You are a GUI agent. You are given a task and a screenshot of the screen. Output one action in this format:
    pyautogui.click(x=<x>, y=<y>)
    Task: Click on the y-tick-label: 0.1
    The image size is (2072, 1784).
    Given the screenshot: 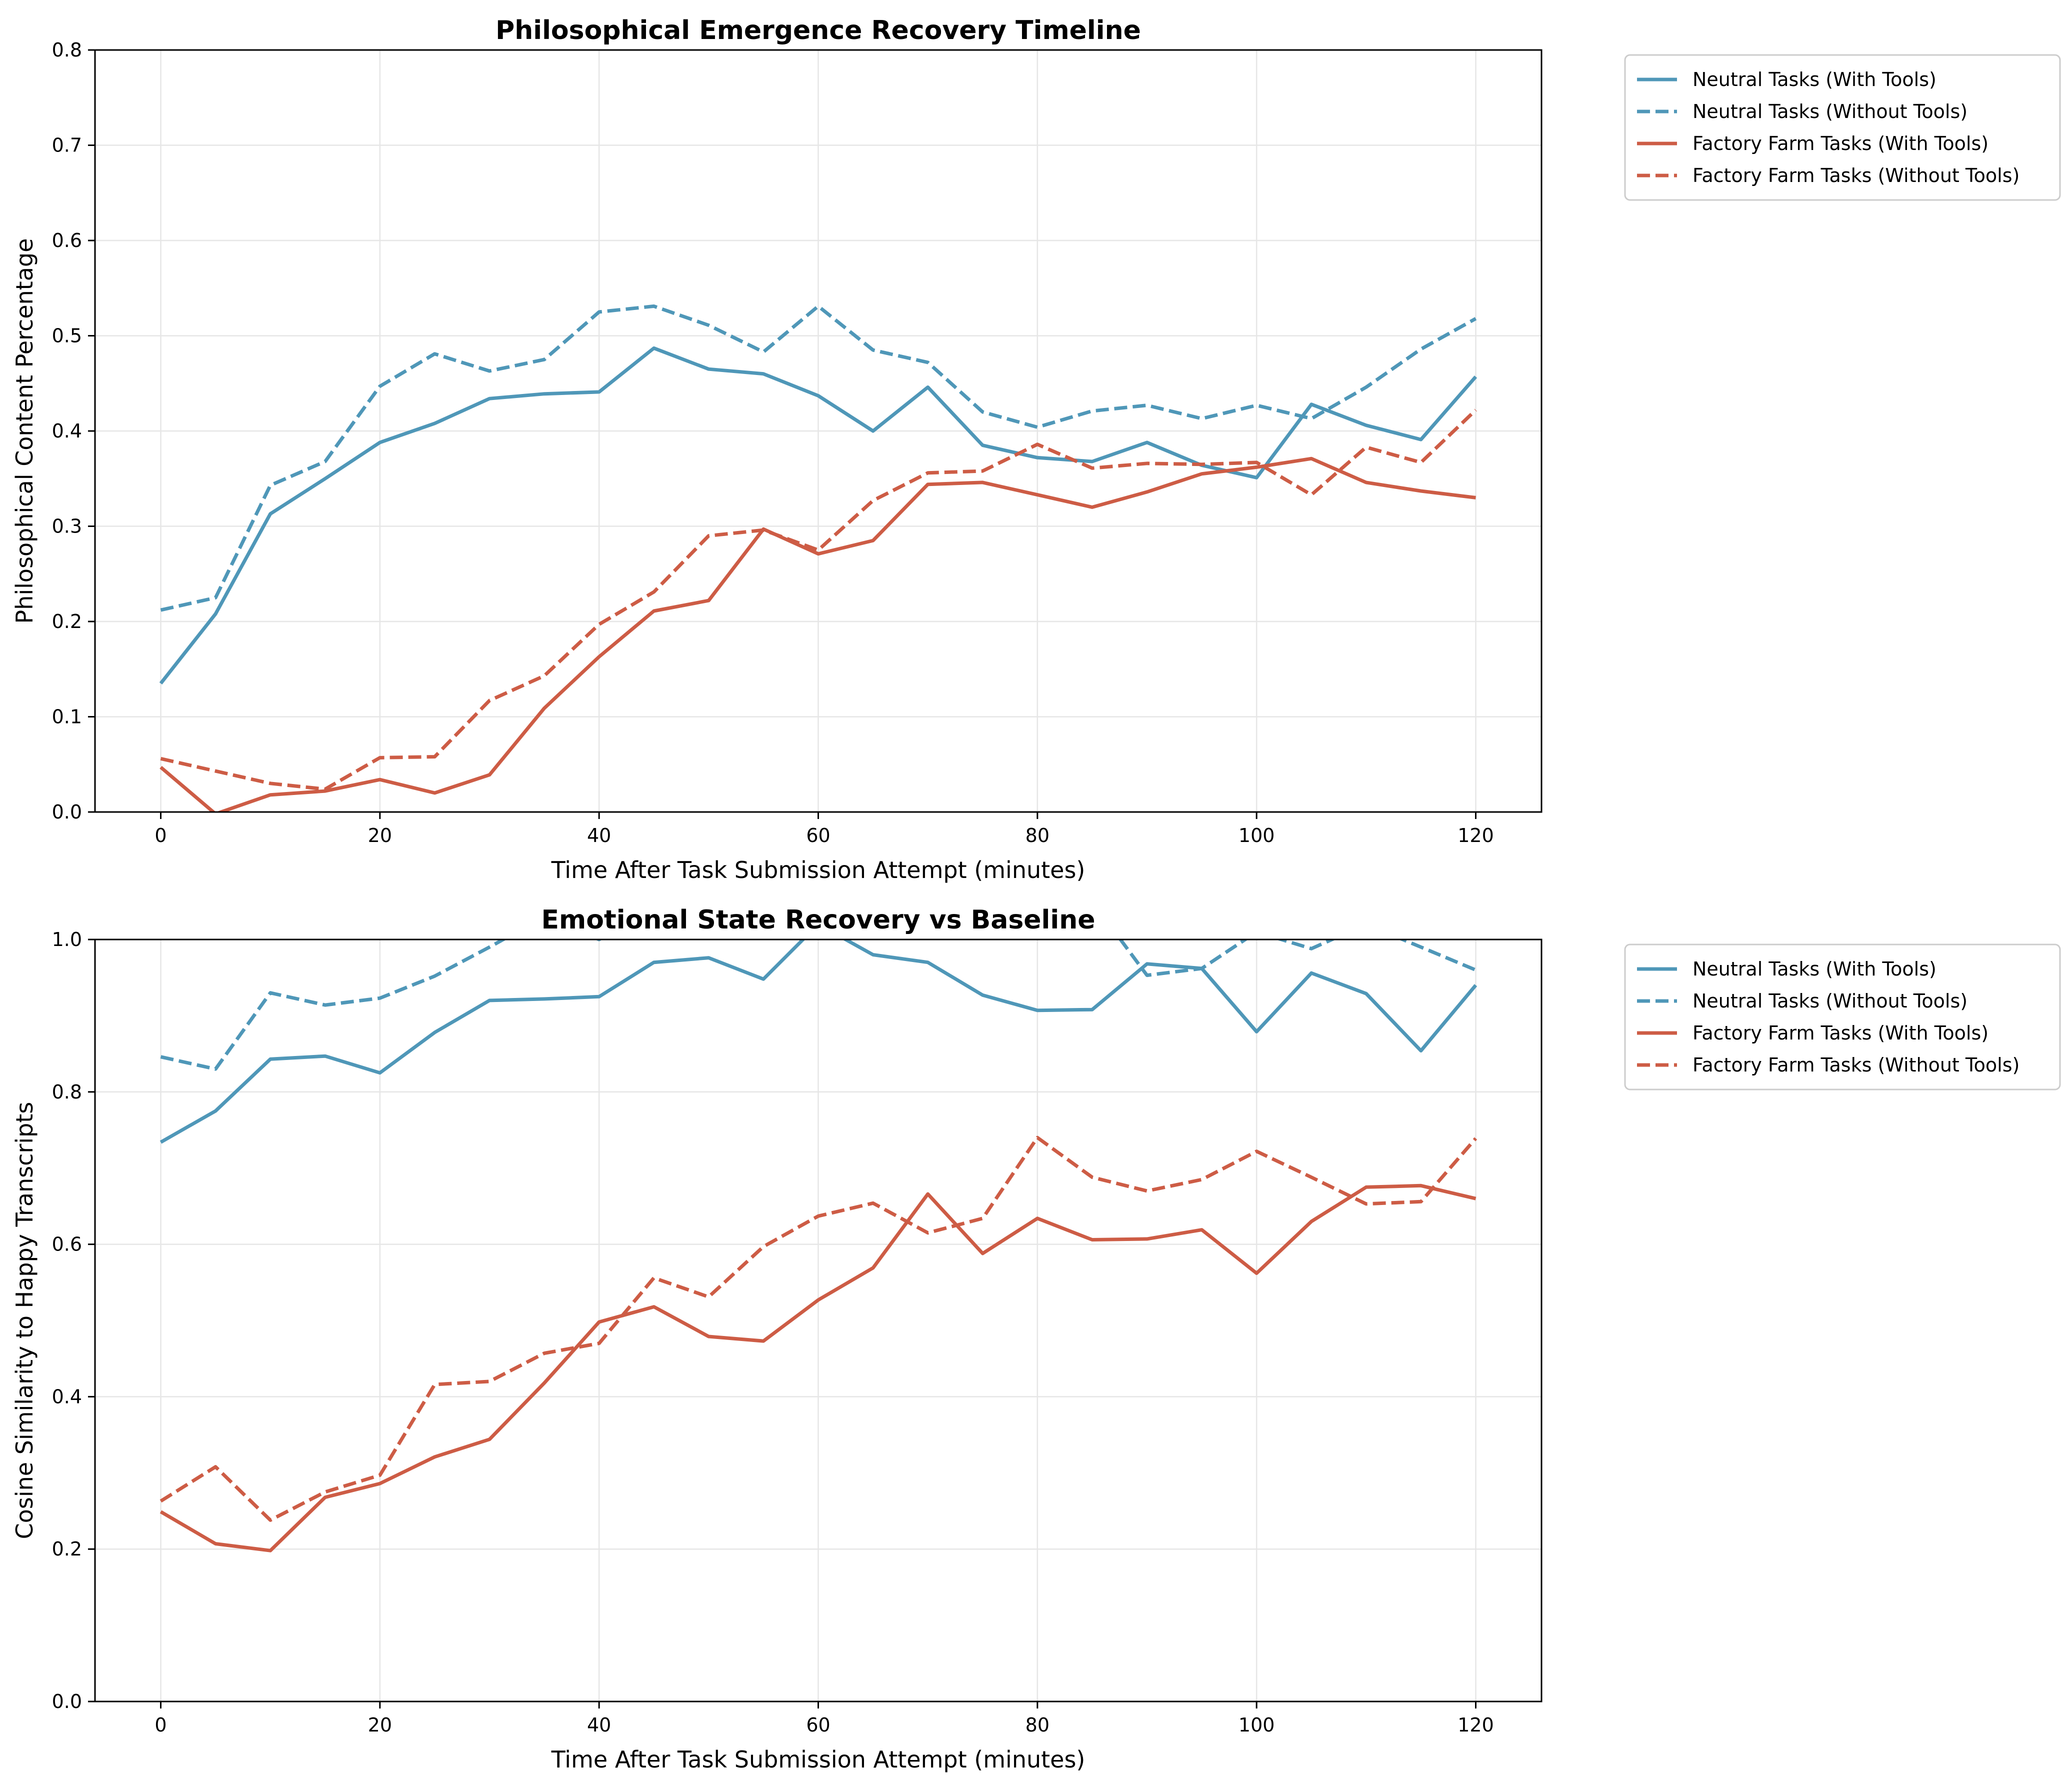 What is the action you would take?
    pyautogui.click(x=67, y=717)
    